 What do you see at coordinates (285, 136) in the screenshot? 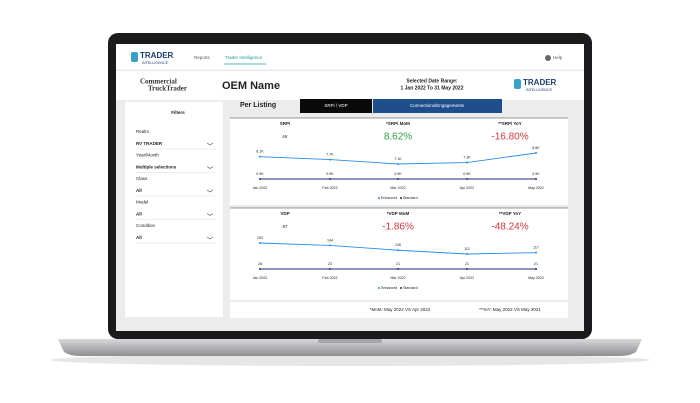
I see `metric-value: 4K` at bounding box center [285, 136].